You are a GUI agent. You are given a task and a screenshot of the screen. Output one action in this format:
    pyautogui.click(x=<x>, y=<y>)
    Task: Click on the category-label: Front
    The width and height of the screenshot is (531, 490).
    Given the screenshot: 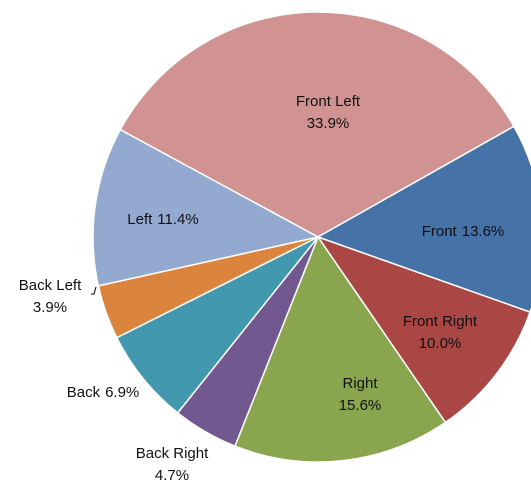 What is the action you would take?
    pyautogui.click(x=440, y=231)
    